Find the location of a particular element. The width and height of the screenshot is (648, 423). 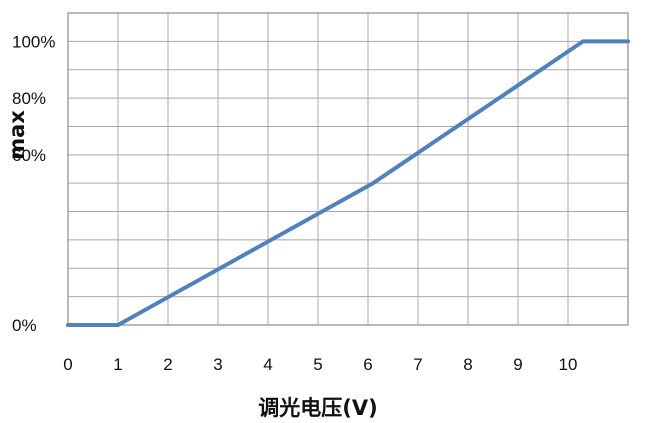

x-tick-label: 5 is located at coordinates (317, 364).